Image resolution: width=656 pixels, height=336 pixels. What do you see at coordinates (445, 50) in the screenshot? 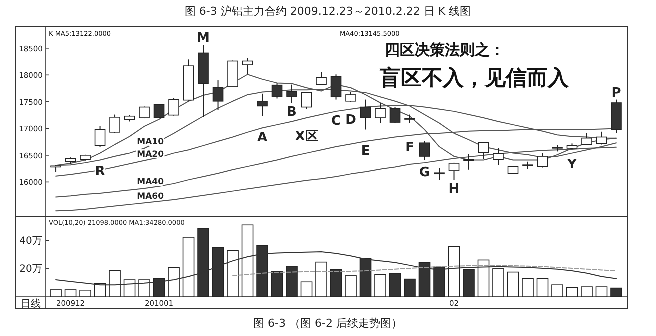
I see `annotation: 四区决策法则之：` at bounding box center [445, 50].